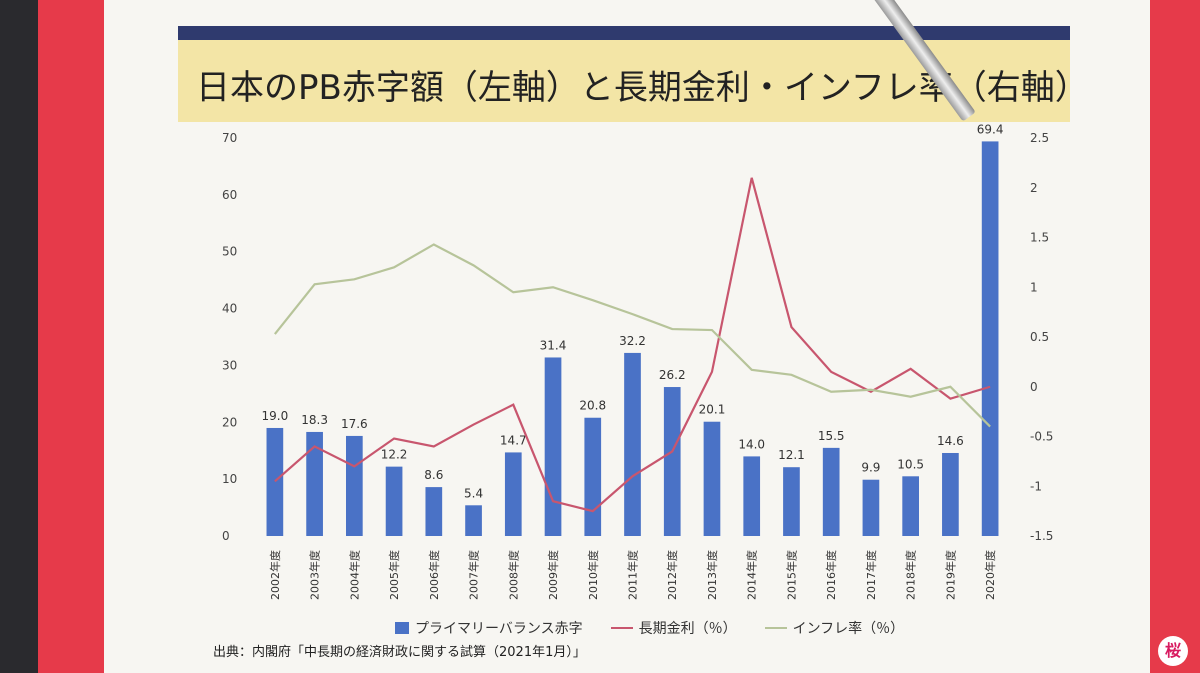  Describe the element at coordinates (831, 575) in the screenshot. I see `x-category-label: 2016年度` at that location.